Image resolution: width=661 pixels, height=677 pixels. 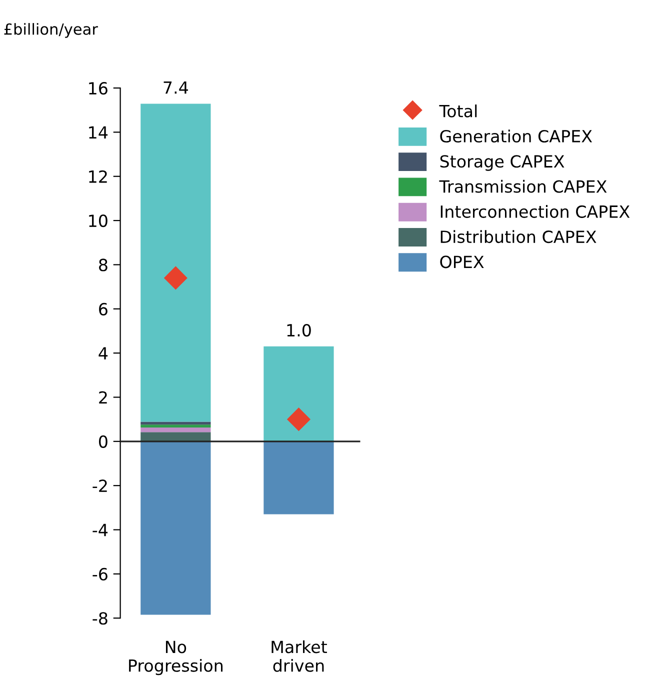 What do you see at coordinates (518, 237) in the screenshot?
I see `legend-label: Distribution CAPEX` at bounding box center [518, 237].